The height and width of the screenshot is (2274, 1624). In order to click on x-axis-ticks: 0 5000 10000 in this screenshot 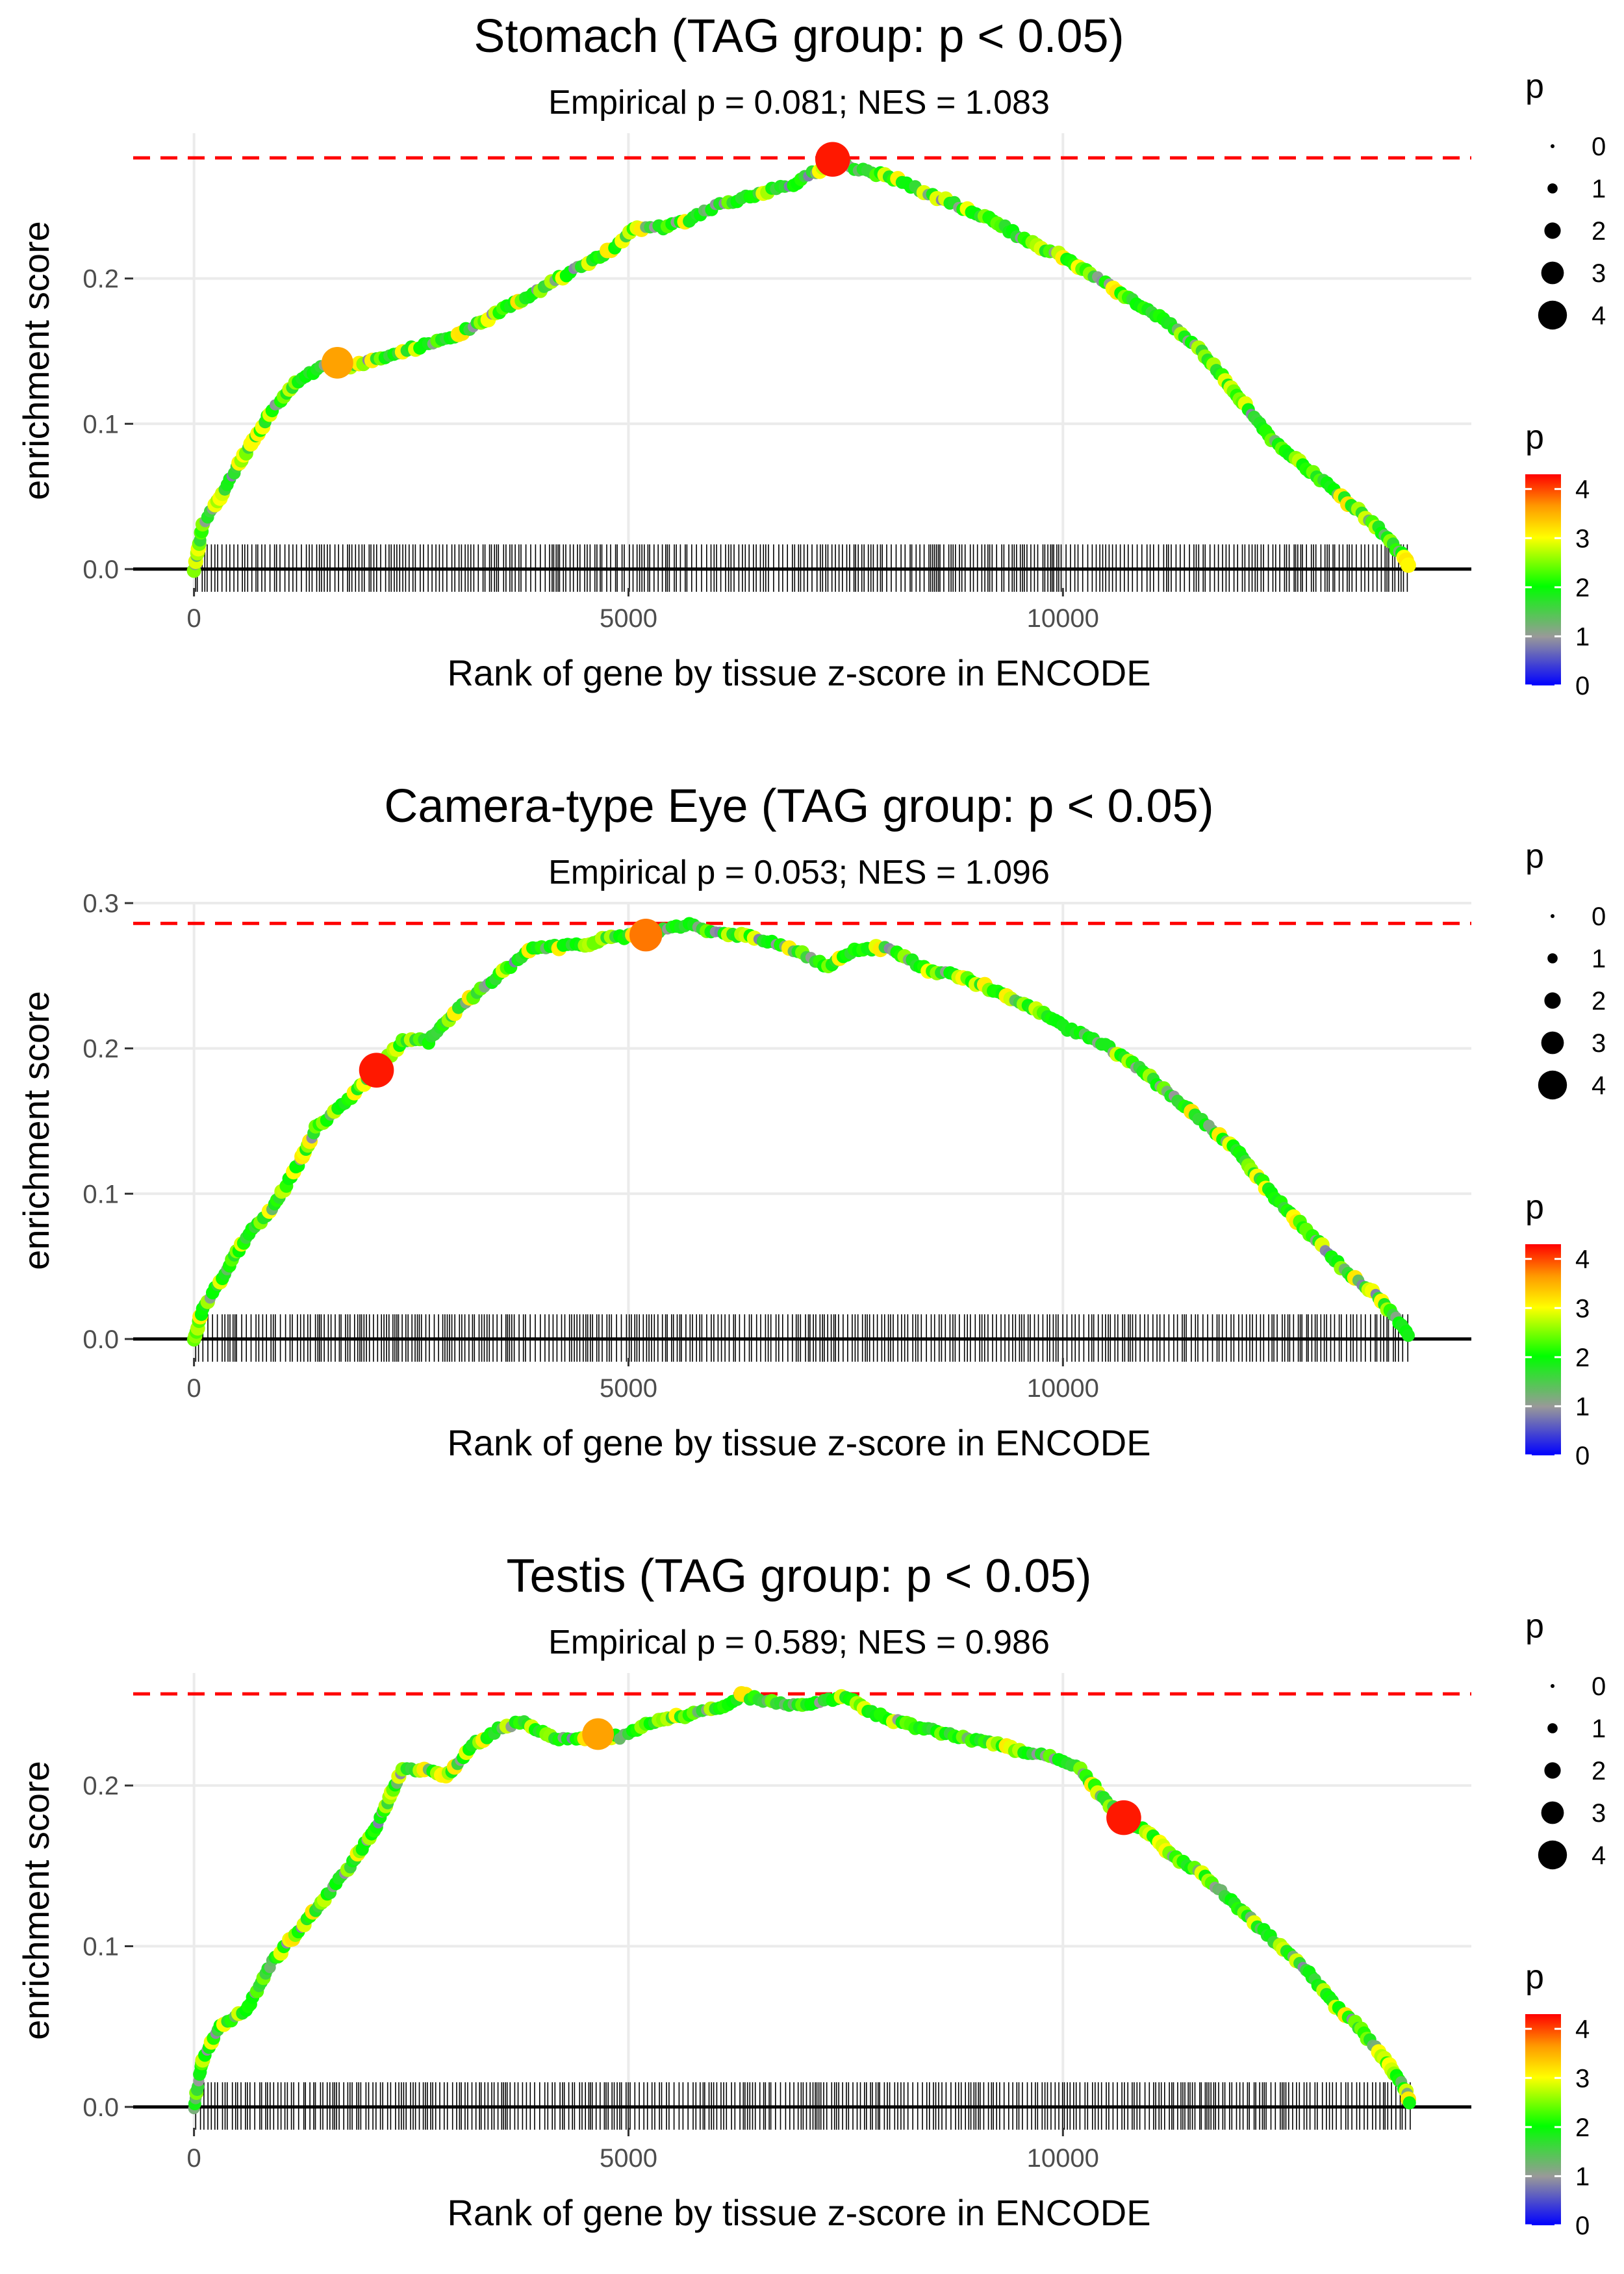, I will do `click(643, 610)`.